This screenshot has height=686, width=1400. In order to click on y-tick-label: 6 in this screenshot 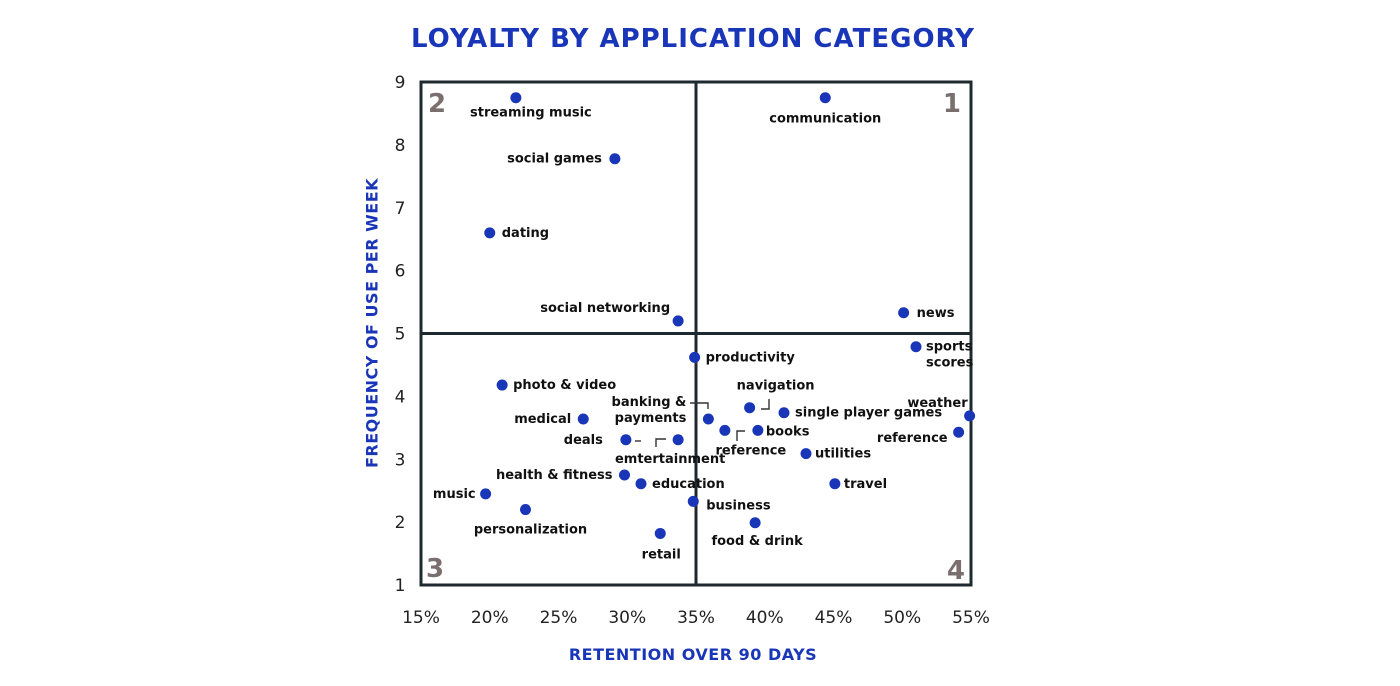, I will do `click(400, 272)`.